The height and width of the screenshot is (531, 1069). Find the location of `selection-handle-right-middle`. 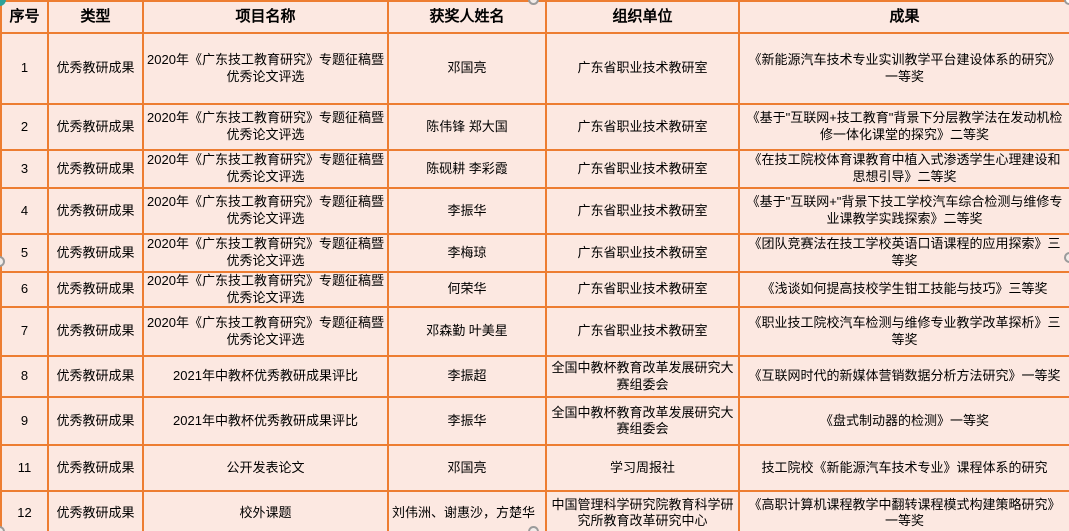

selection-handle-right-middle is located at coordinates (1066, 257).